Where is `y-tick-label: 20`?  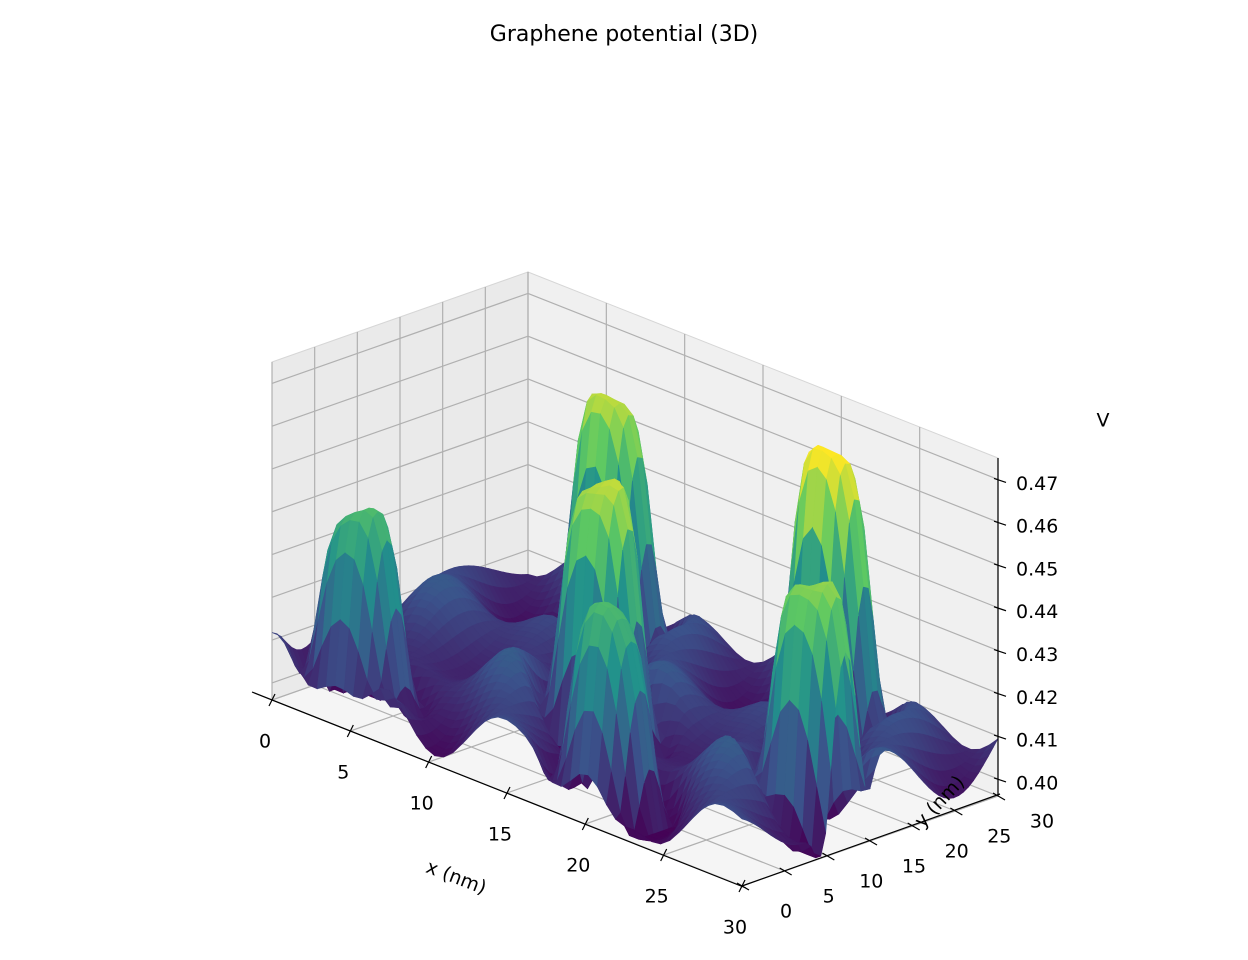 y-tick-label: 20 is located at coordinates (957, 852).